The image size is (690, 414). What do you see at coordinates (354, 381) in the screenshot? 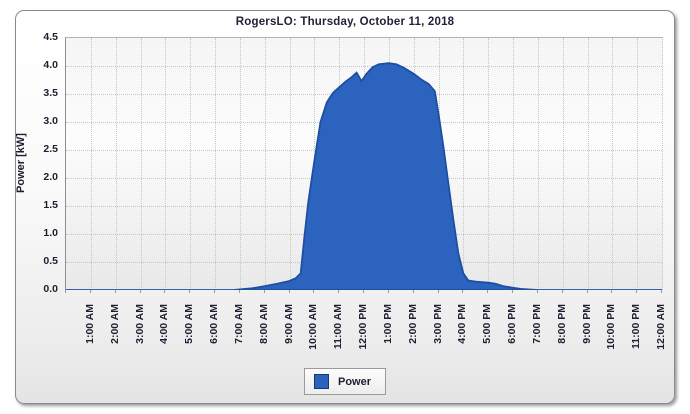
I see `legend-label-power: Power` at bounding box center [354, 381].